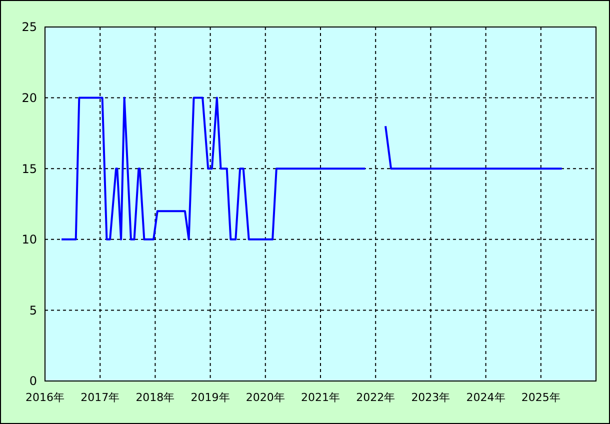 The height and width of the screenshot is (424, 610). I want to click on x-tick-label: 2016年, so click(45, 397).